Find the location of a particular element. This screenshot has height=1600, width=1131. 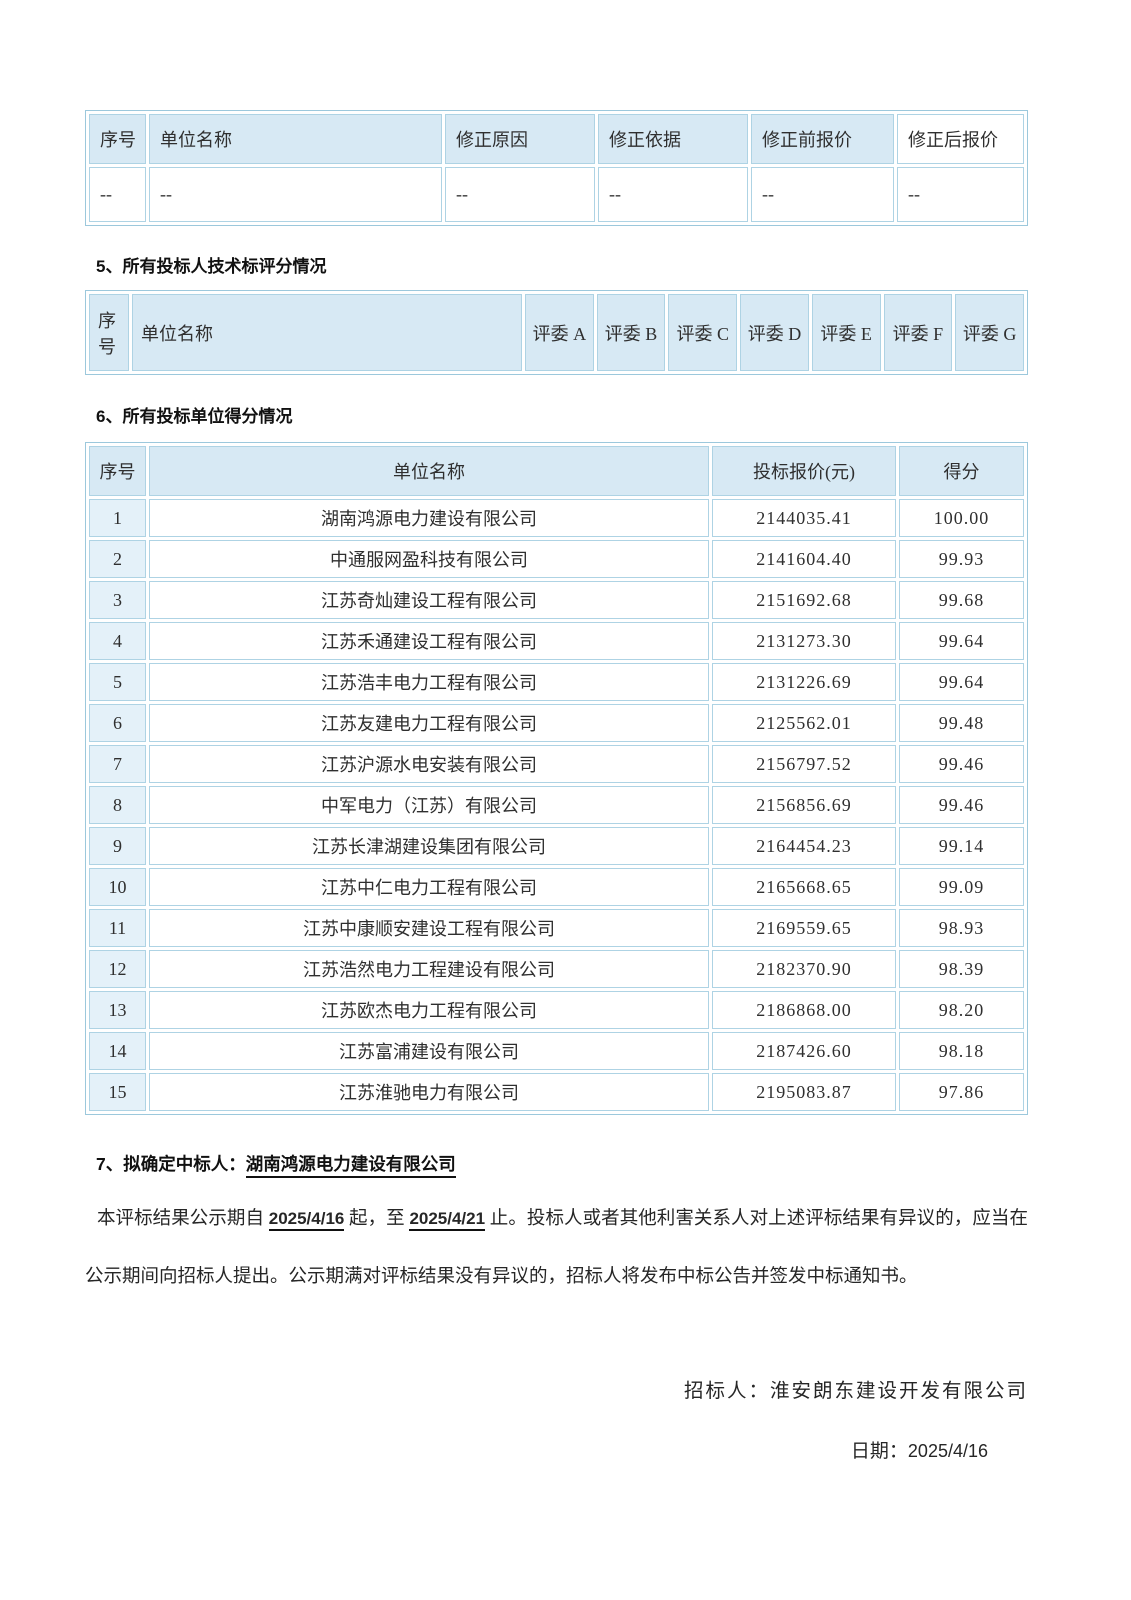

table-row: 2 中通服网盈科技有限公司 2141604.40 99.93 is located at coordinates (556, 559).